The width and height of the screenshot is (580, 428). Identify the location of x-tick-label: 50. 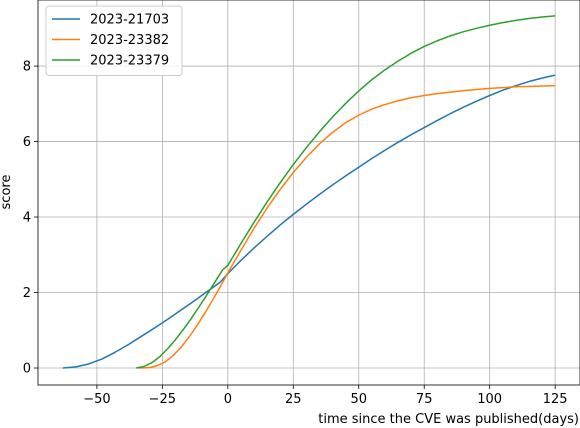
(358, 399).